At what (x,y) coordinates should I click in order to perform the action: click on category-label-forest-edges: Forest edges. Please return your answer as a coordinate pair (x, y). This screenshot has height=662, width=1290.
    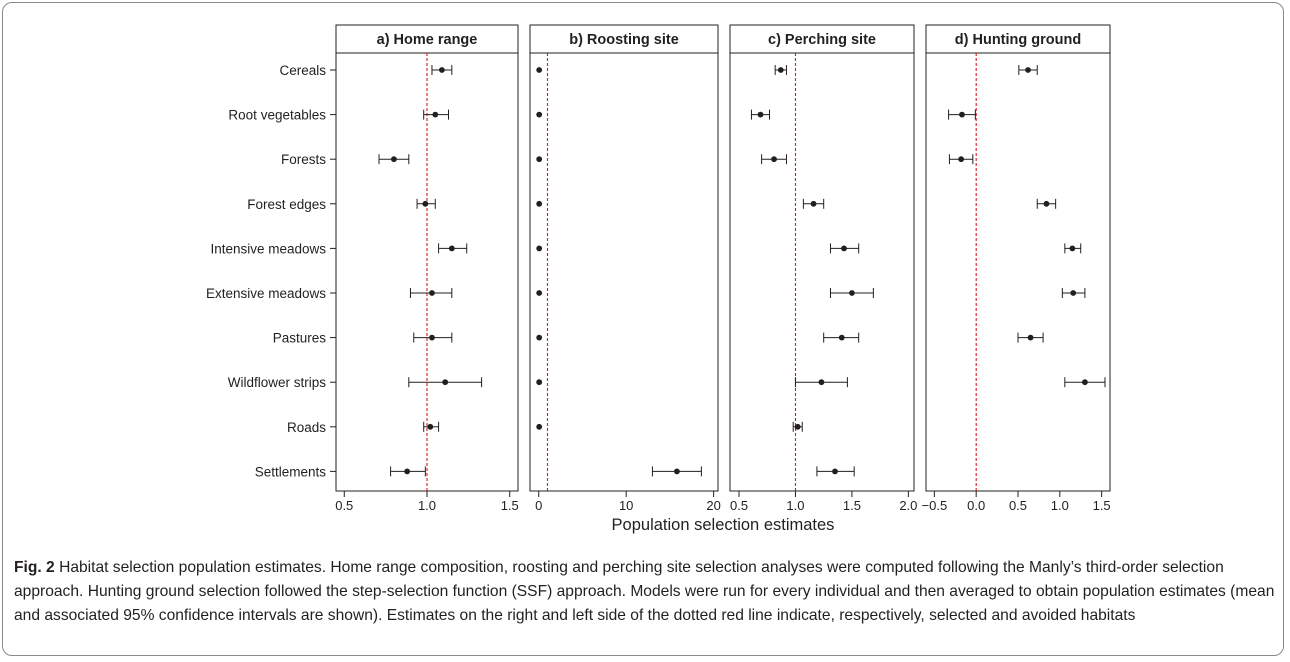
    Looking at the image, I should click on (286, 204).